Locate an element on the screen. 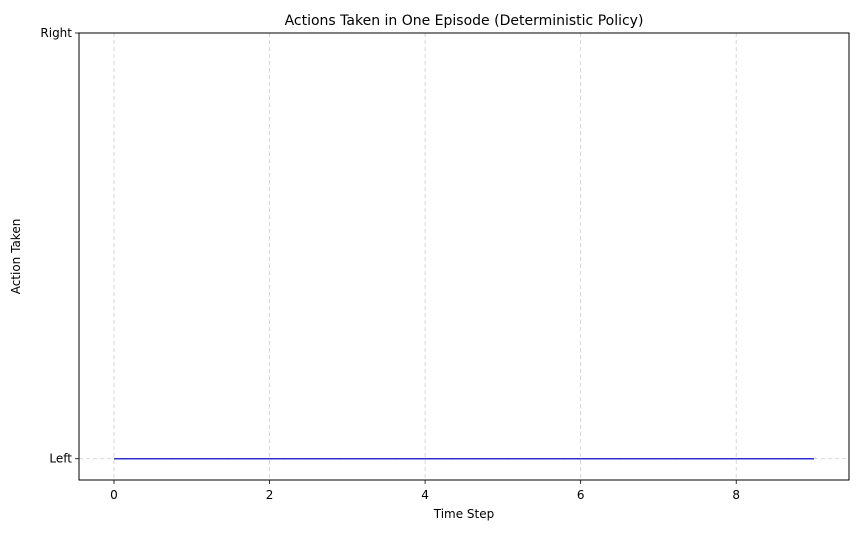 The image size is (860, 547). x-axis-label: Time Step is located at coordinates (464, 514).